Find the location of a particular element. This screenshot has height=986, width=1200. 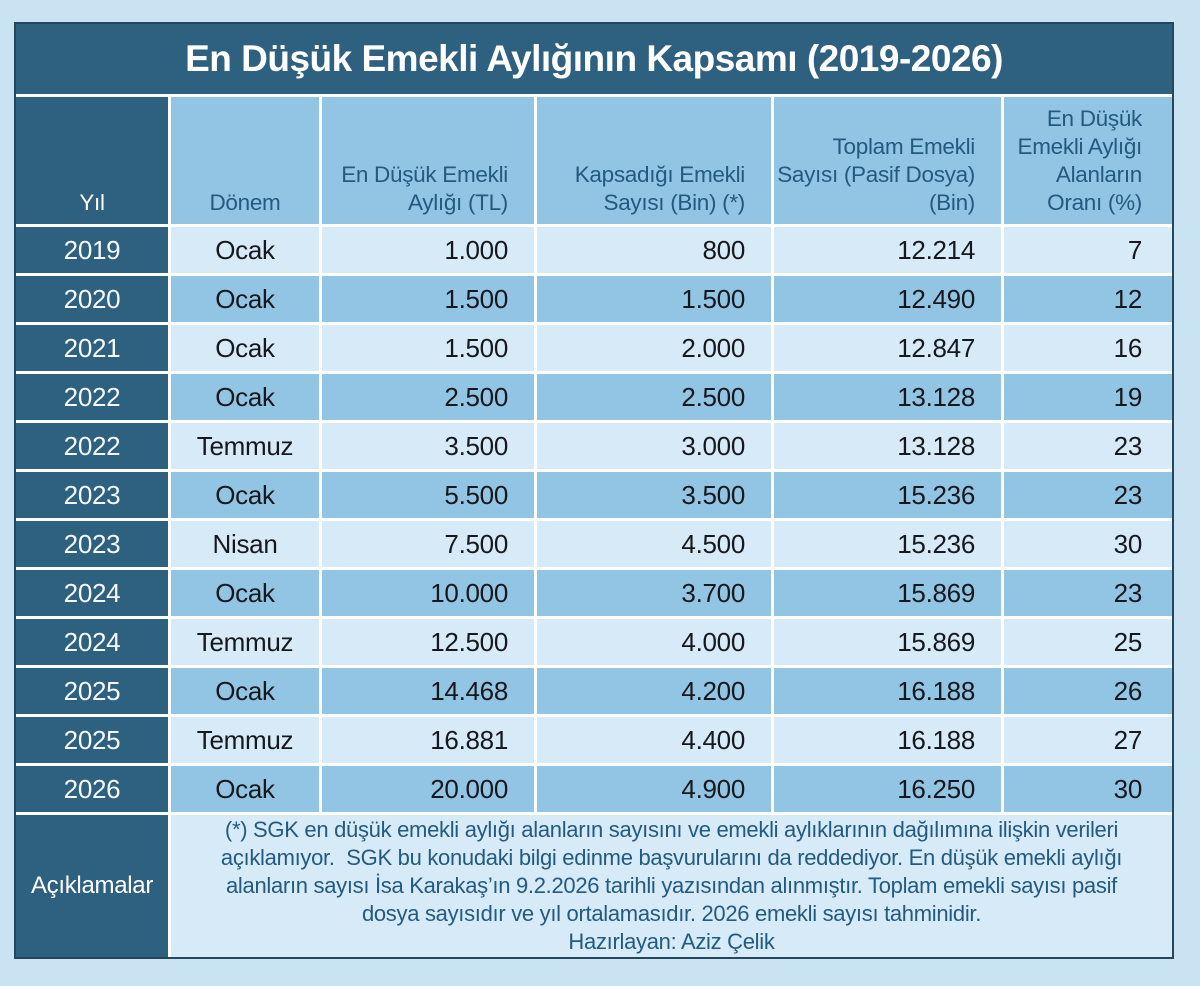

cell-covered-count-bin: 4.200 is located at coordinates (654, 691).